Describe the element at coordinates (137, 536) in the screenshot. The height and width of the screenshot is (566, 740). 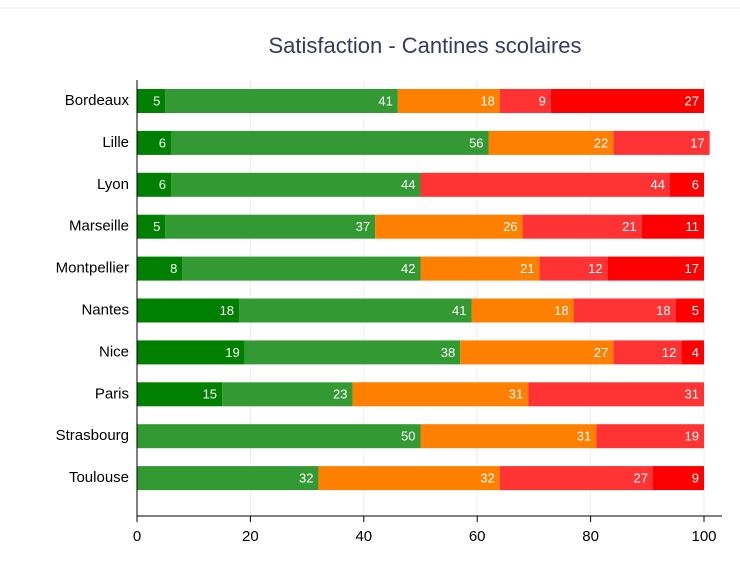
I see `x-tick-label: 0` at that location.